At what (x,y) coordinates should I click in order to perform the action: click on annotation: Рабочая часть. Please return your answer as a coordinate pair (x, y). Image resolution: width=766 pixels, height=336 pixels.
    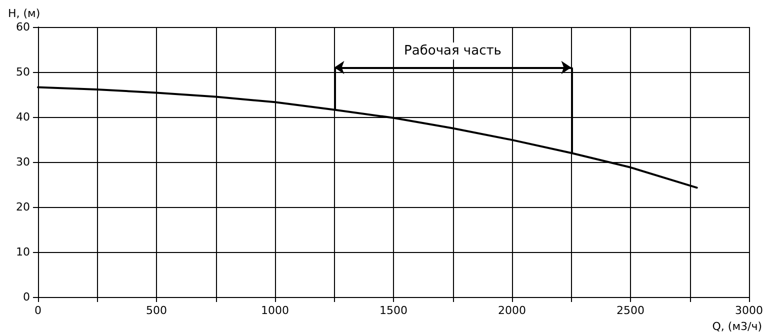
    Looking at the image, I should click on (453, 51).